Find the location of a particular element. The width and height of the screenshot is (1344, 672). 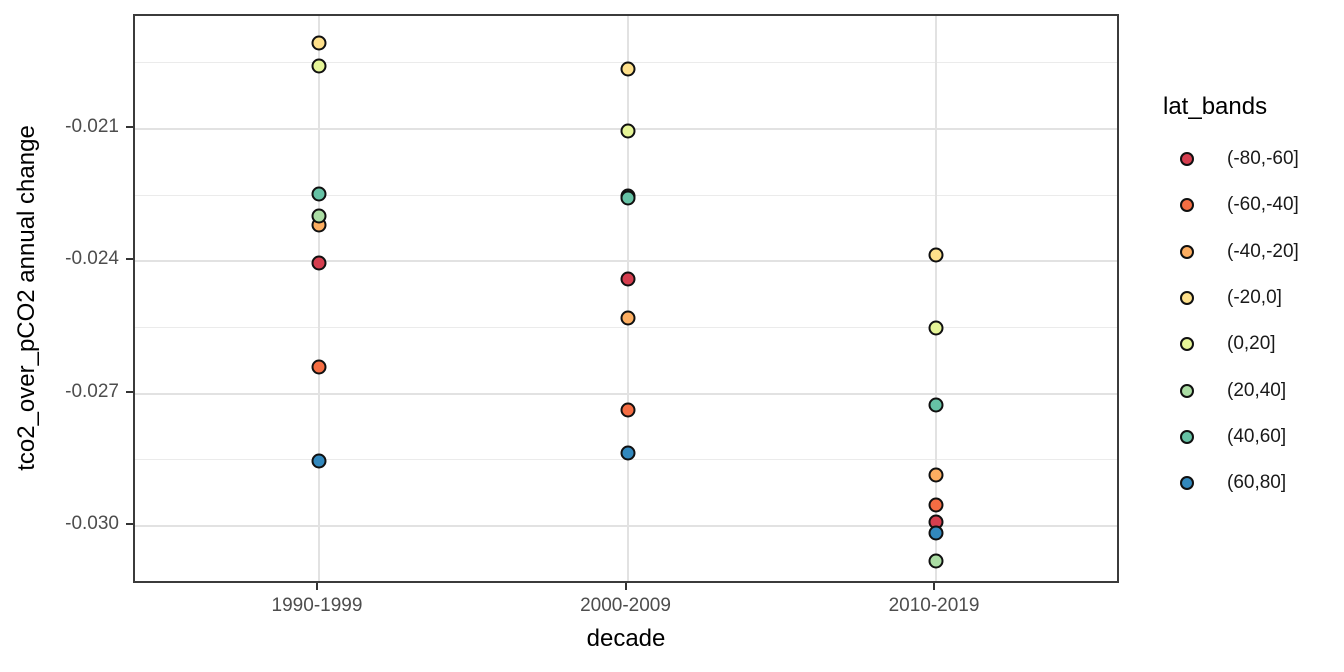

gridline-minor-horizontal is located at coordinates (626, 327).